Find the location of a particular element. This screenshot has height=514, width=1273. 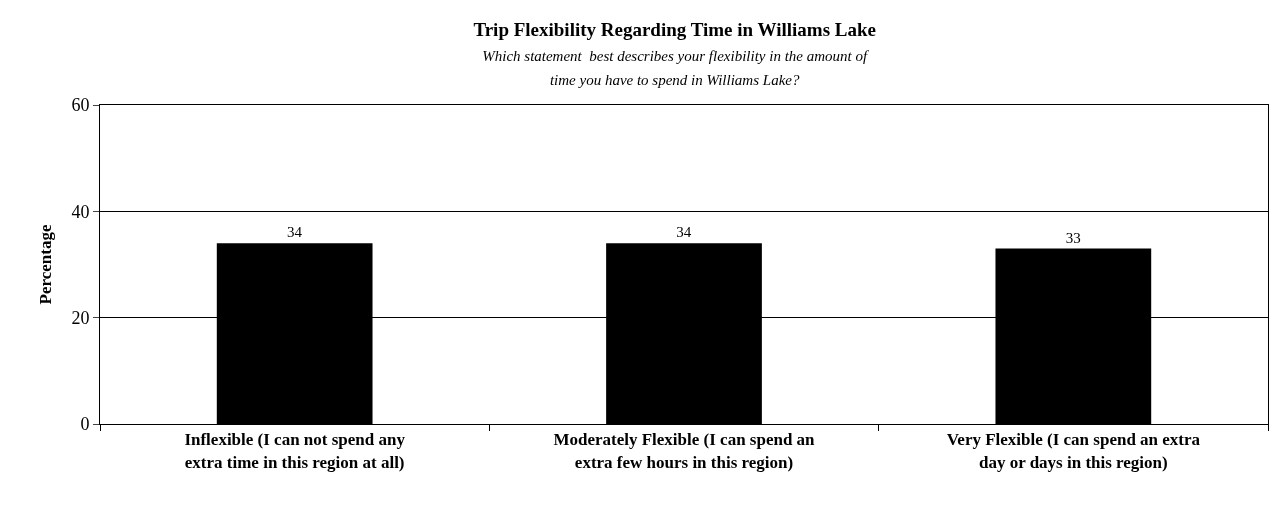

x-tick-label: Inflexible (I can not spend any extra time in this region at all) is located at coordinates (295, 451).